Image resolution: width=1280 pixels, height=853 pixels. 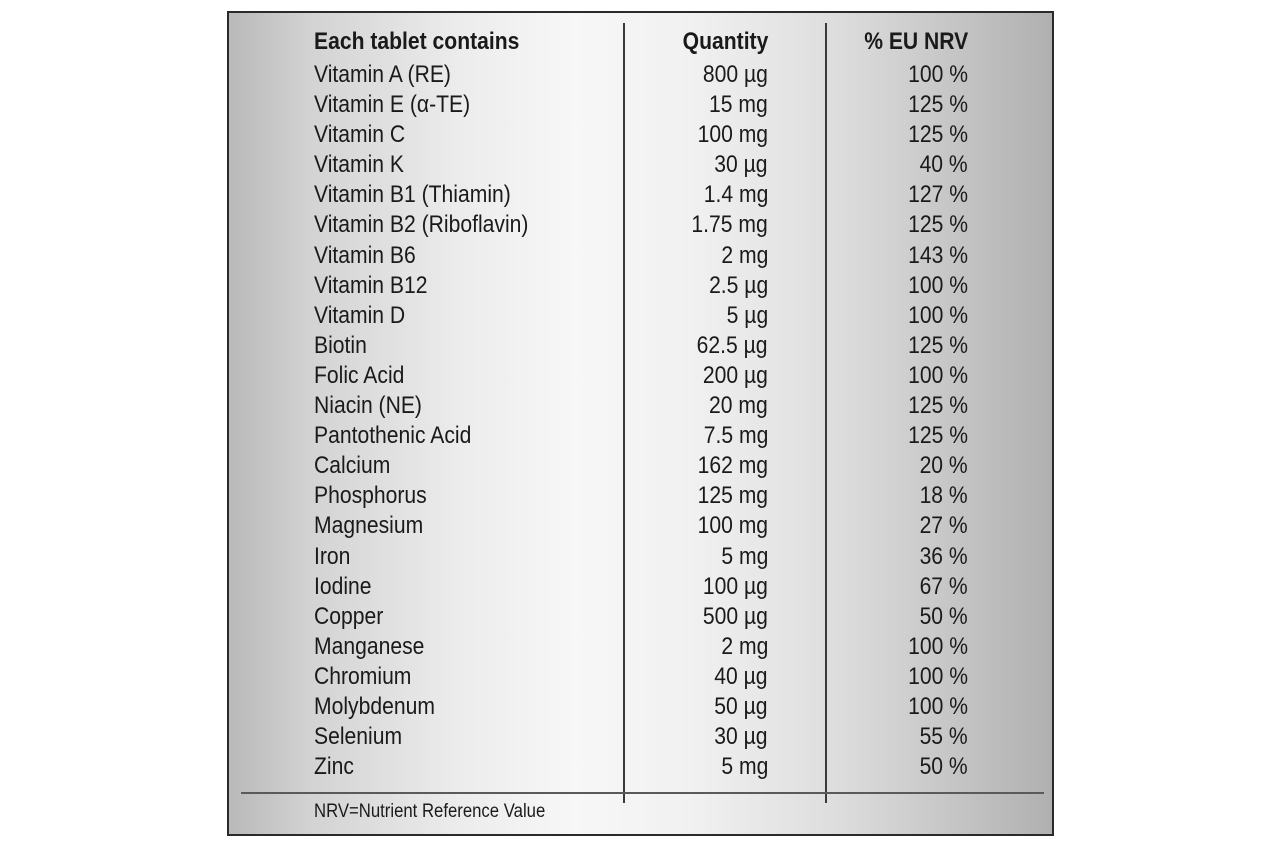 I want to click on nutrient-name: Biotin, so click(x=340, y=345).